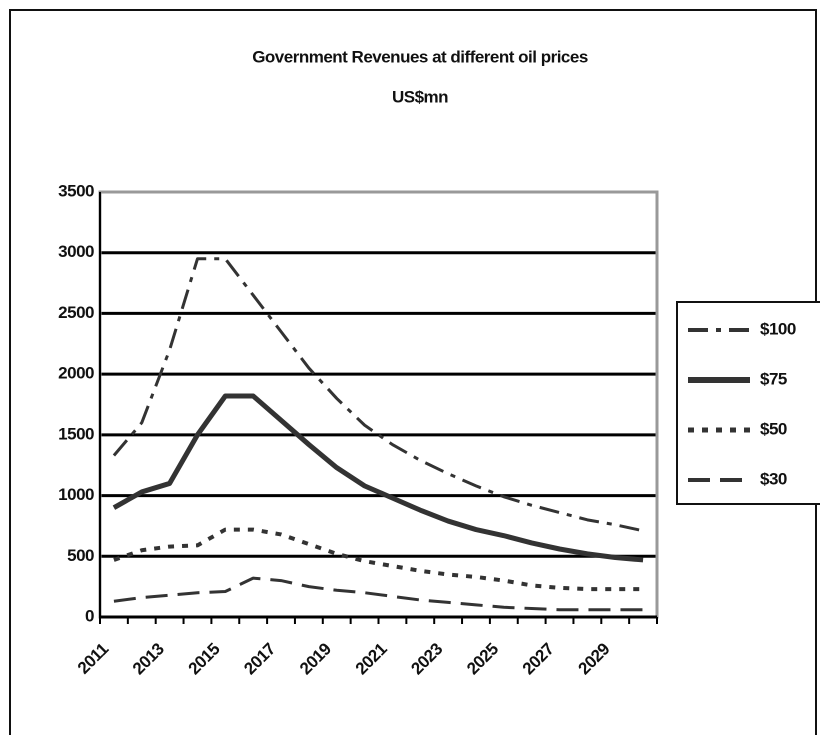 The image size is (820, 735). Describe the element at coordinates (773, 428) in the screenshot. I see `legend-label: $50` at that location.